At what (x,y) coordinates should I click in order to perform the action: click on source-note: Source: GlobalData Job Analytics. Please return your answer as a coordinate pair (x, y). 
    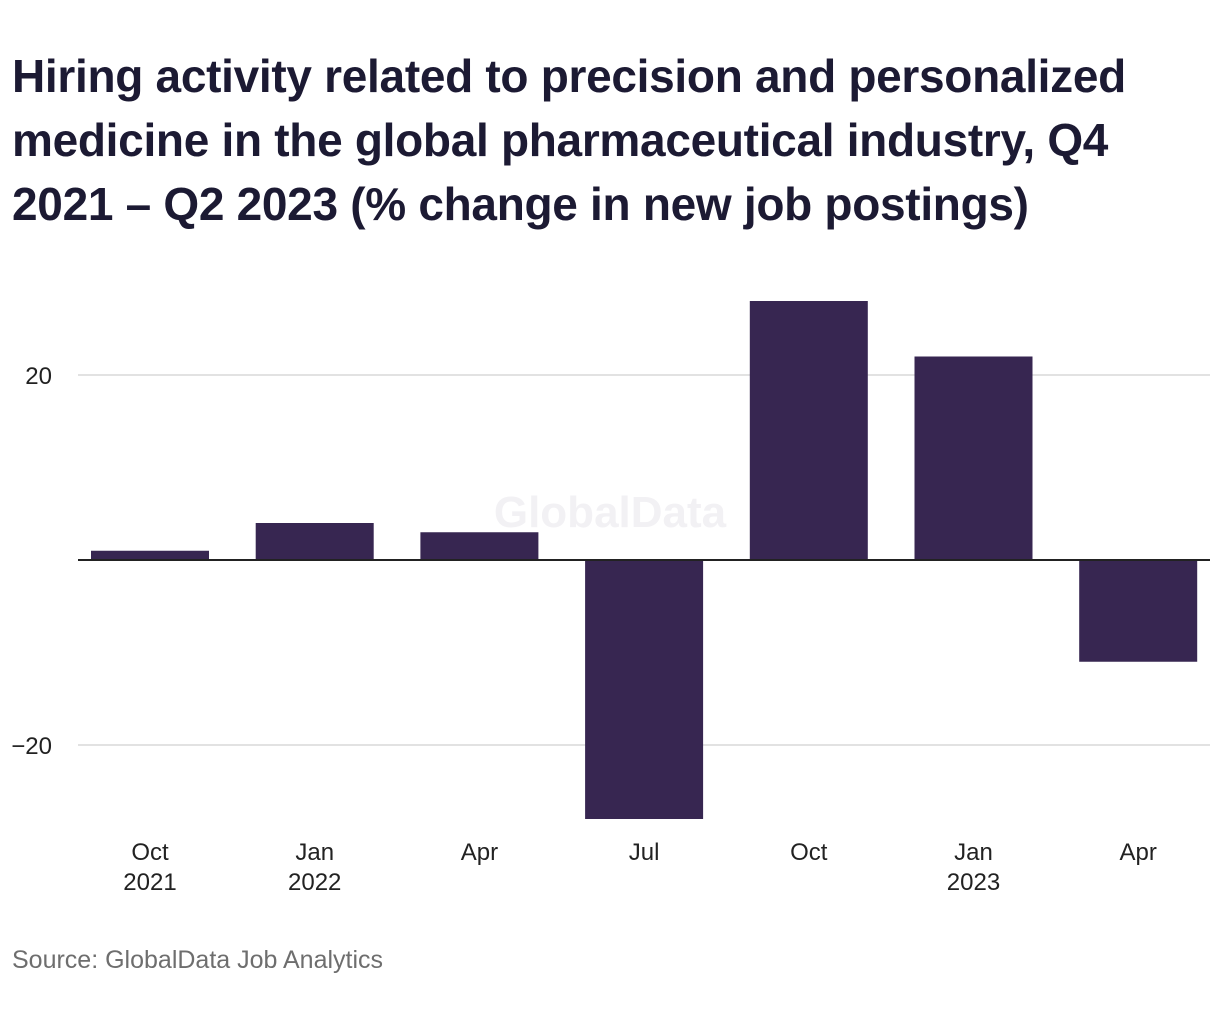
    Looking at the image, I should click on (198, 960).